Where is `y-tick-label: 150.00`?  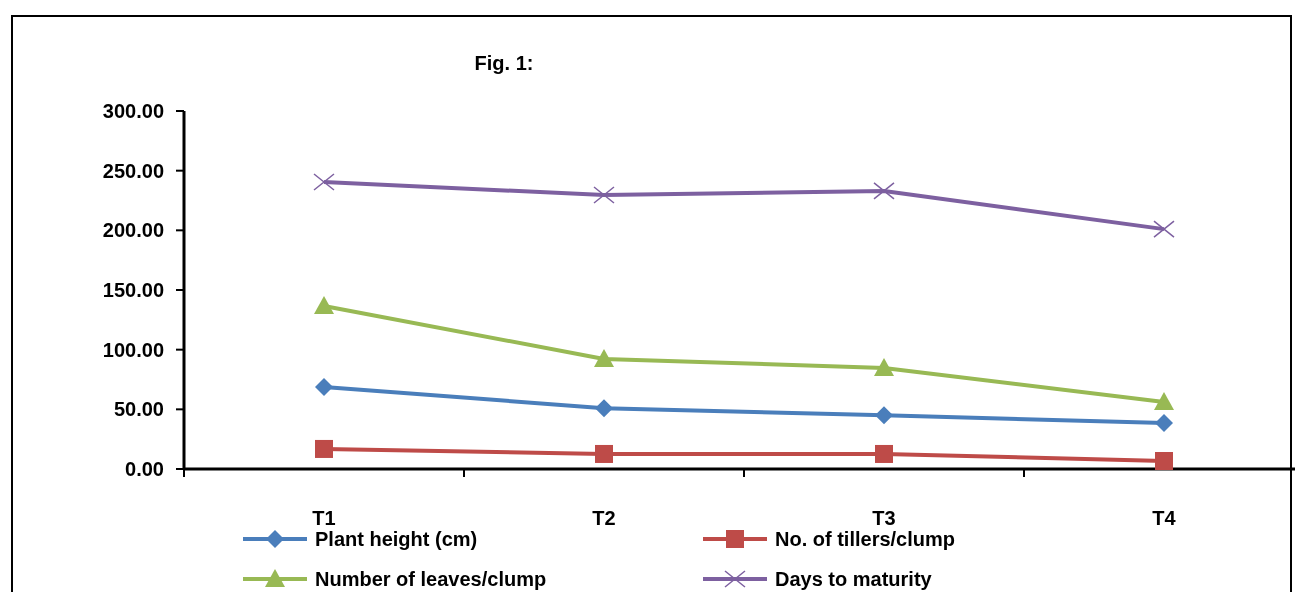
y-tick-label: 150.00 is located at coordinates (133, 290).